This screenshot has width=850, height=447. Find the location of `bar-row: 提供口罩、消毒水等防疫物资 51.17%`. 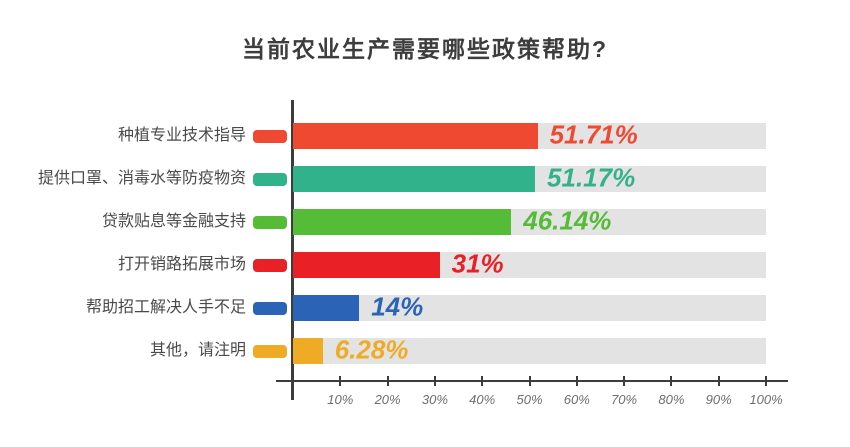

bar-row: 提供口罩、消毒水等防疫物资 51.17% is located at coordinates (425, 177).